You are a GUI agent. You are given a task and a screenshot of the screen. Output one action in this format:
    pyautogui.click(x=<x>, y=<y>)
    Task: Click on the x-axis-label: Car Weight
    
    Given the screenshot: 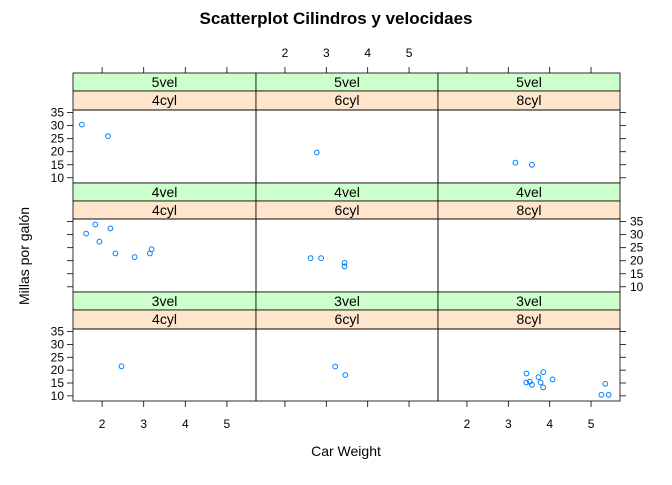 What is the action you would take?
    pyautogui.click(x=346, y=451)
    